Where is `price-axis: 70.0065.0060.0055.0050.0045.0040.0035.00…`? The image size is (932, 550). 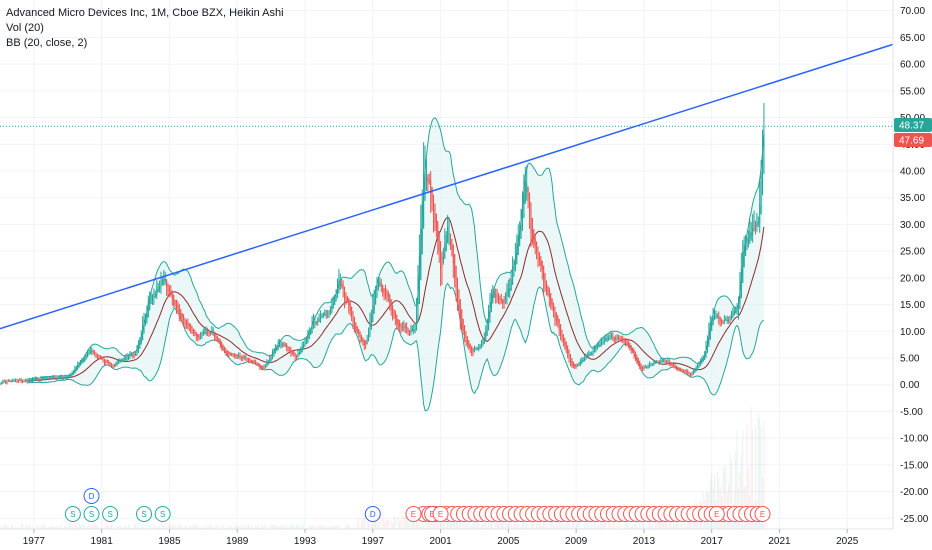
price-axis: 70.0065.0060.0055.0050.0045.0040.0035.00… is located at coordinates (914, 265).